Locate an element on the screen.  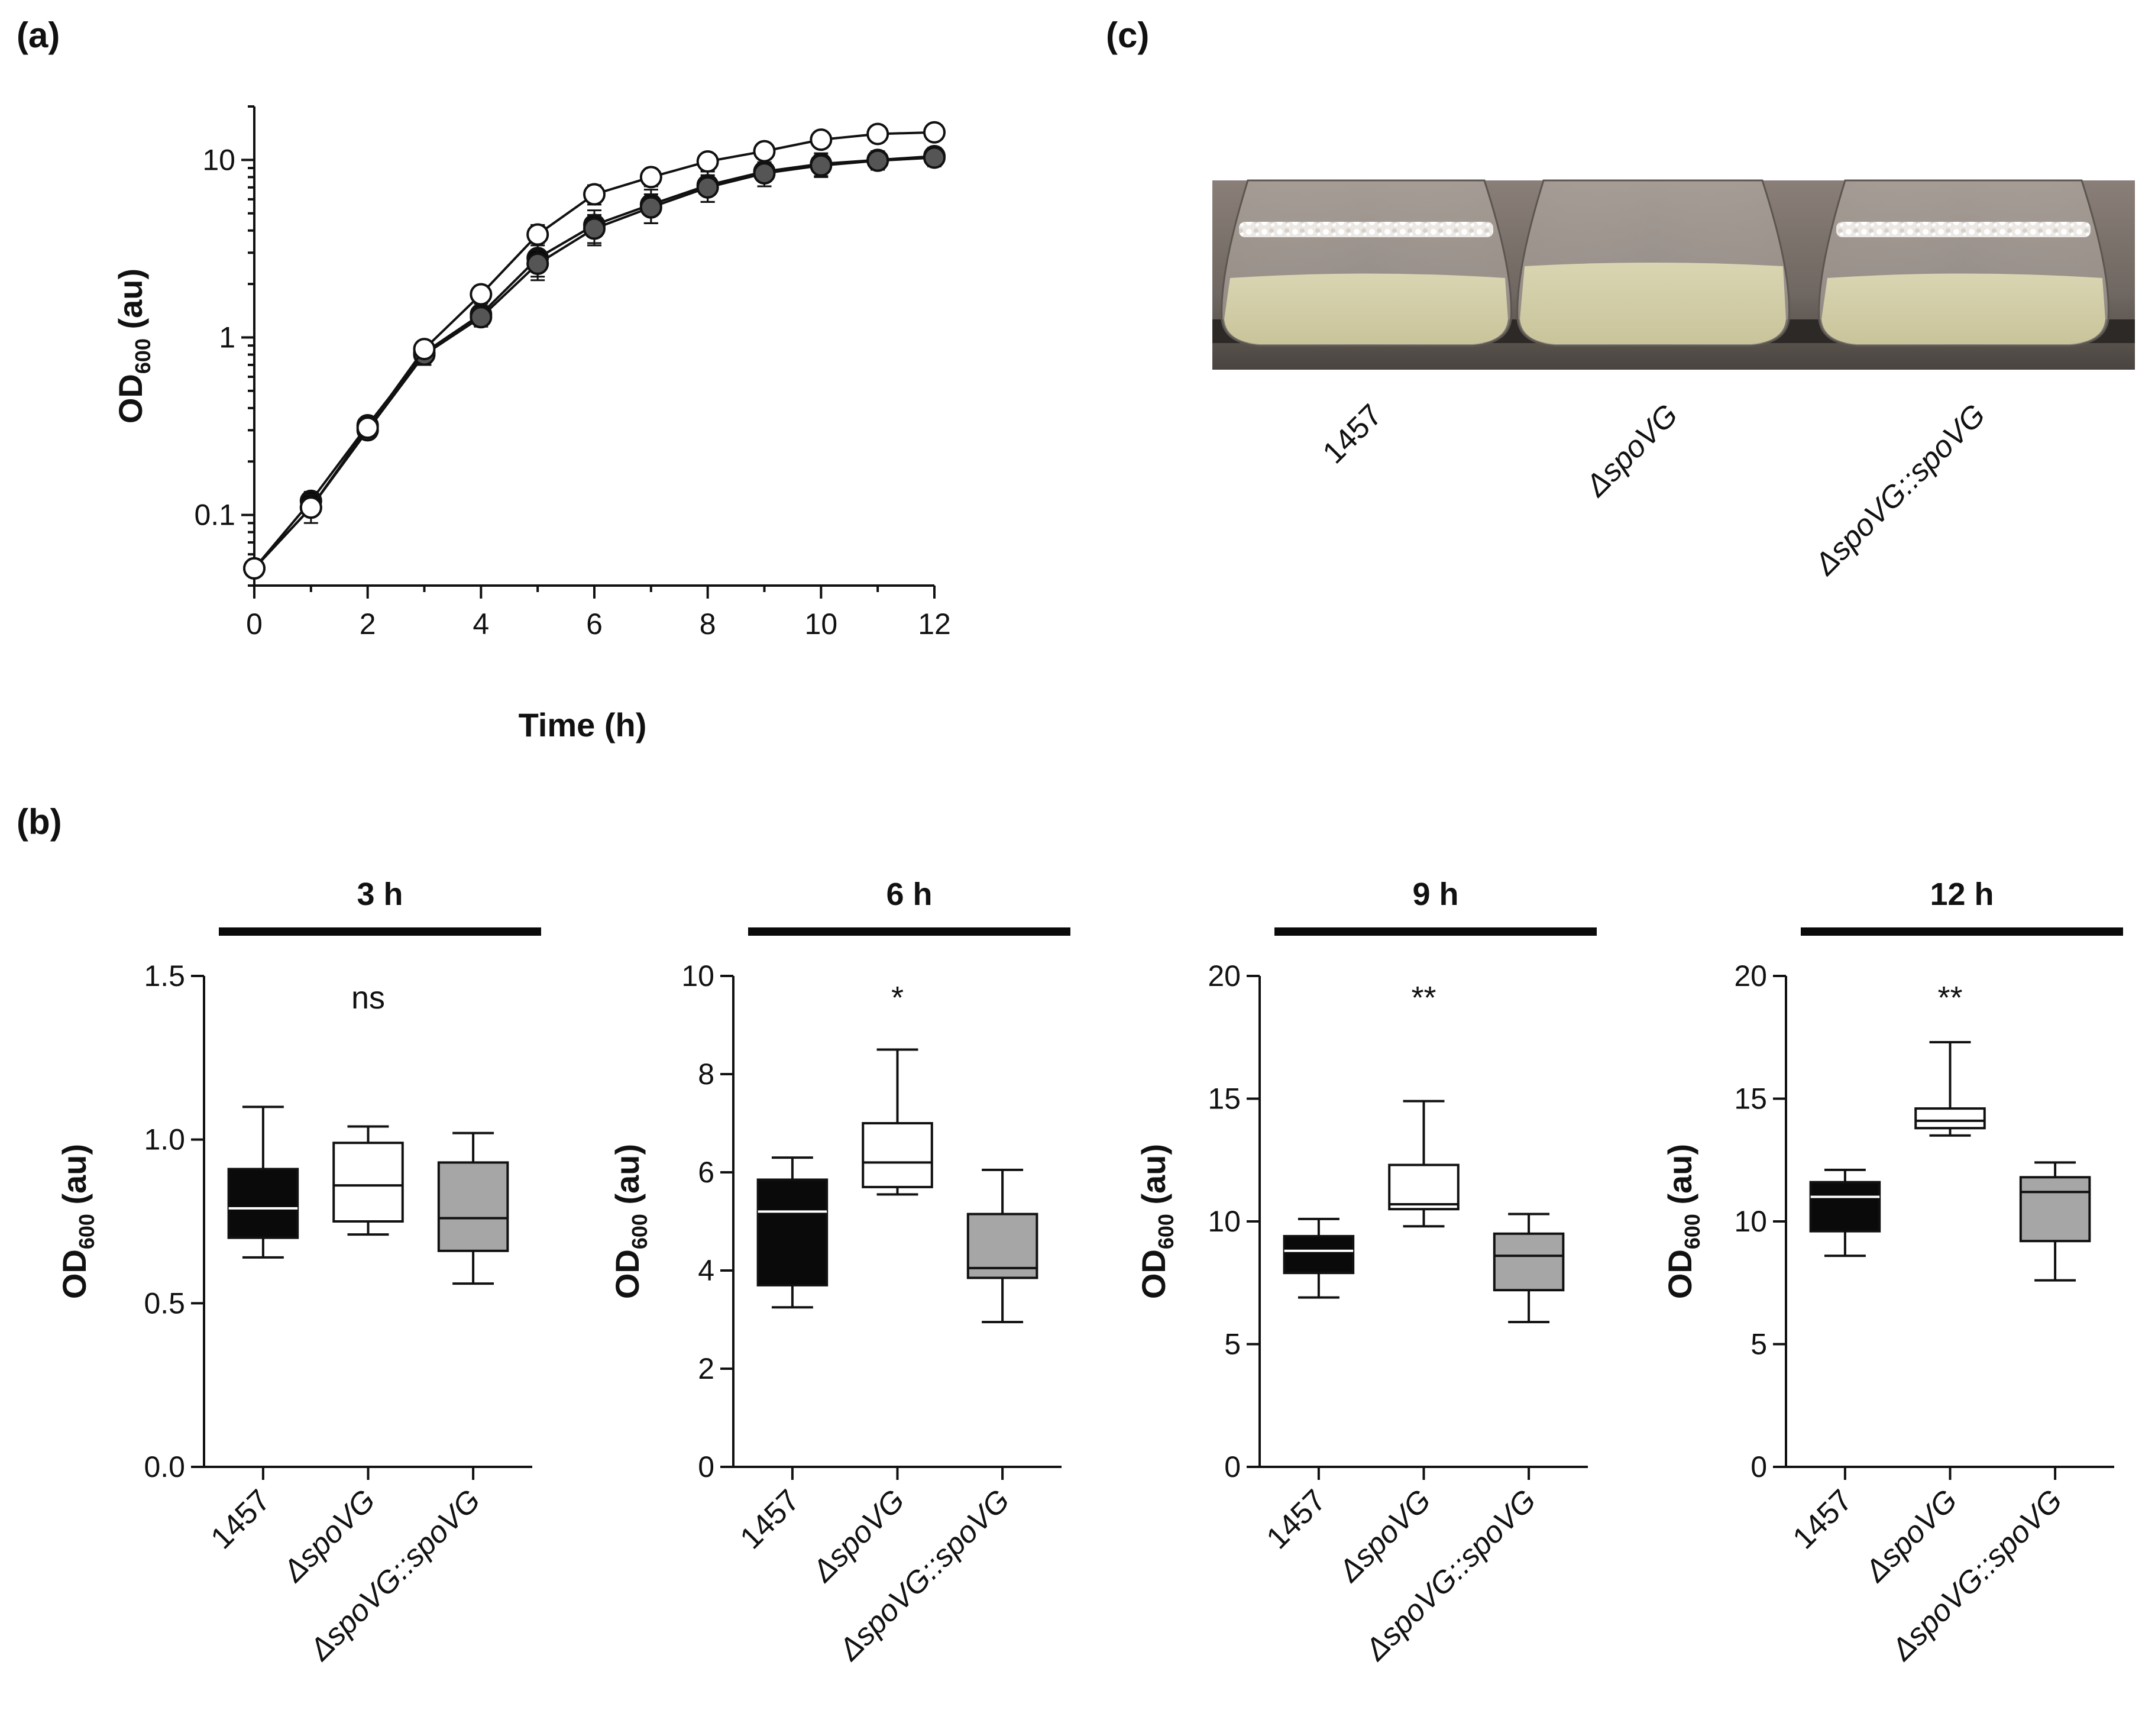
significance-label: ns is located at coordinates (368, 998).